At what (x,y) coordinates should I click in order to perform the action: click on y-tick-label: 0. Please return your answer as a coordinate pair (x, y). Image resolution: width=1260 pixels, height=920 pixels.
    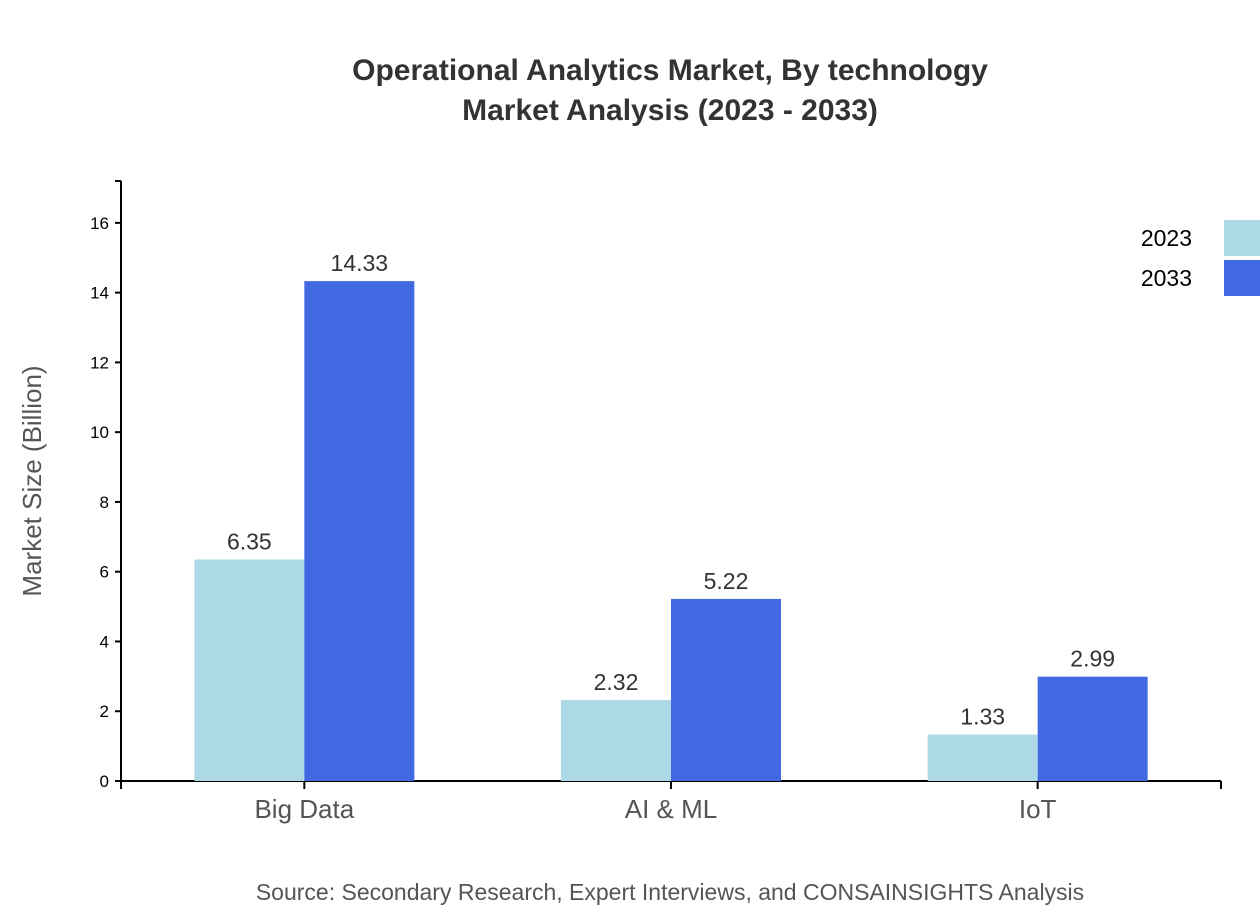
    Looking at the image, I should click on (104, 781).